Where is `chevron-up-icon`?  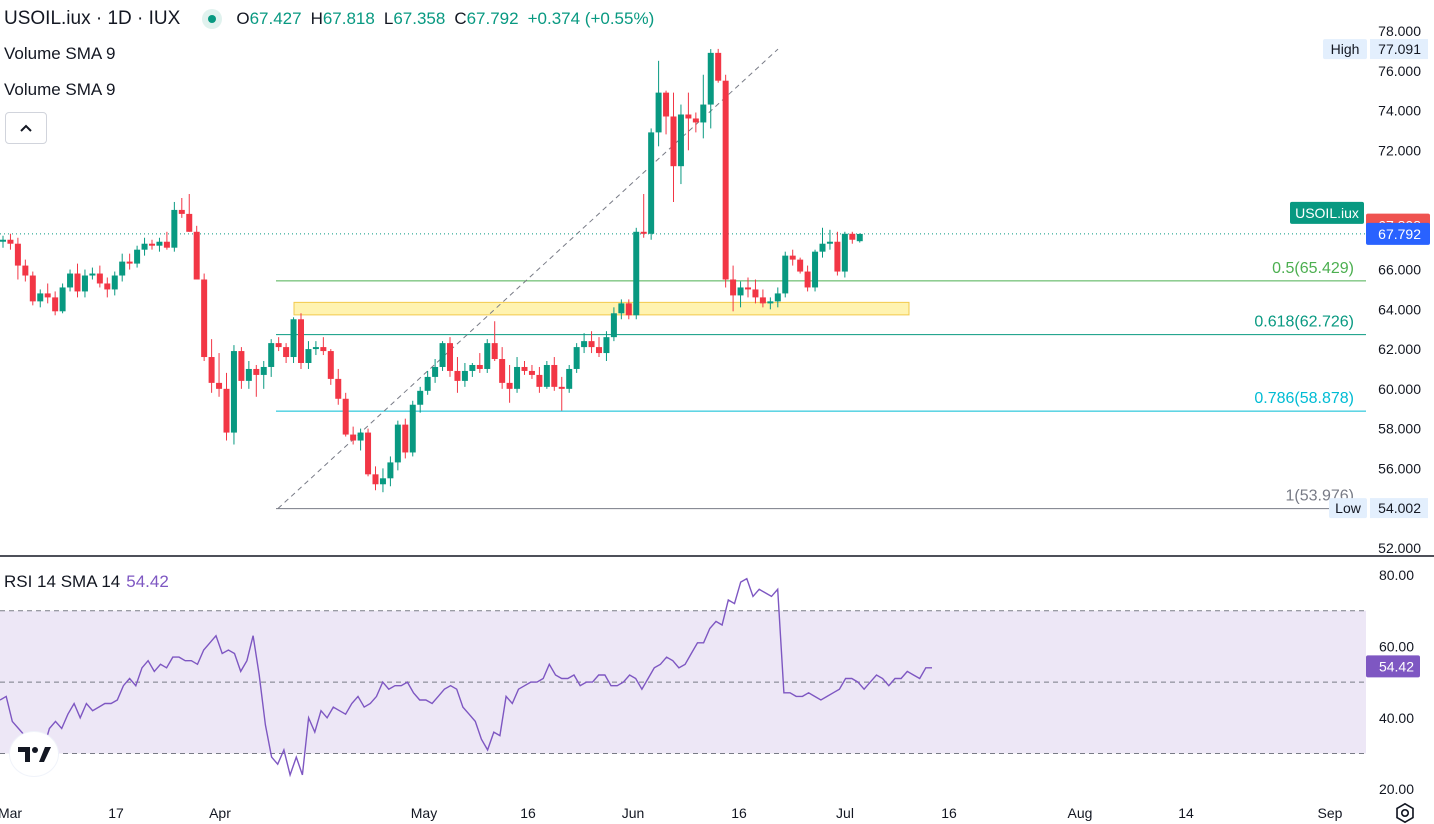 chevron-up-icon is located at coordinates (26, 128).